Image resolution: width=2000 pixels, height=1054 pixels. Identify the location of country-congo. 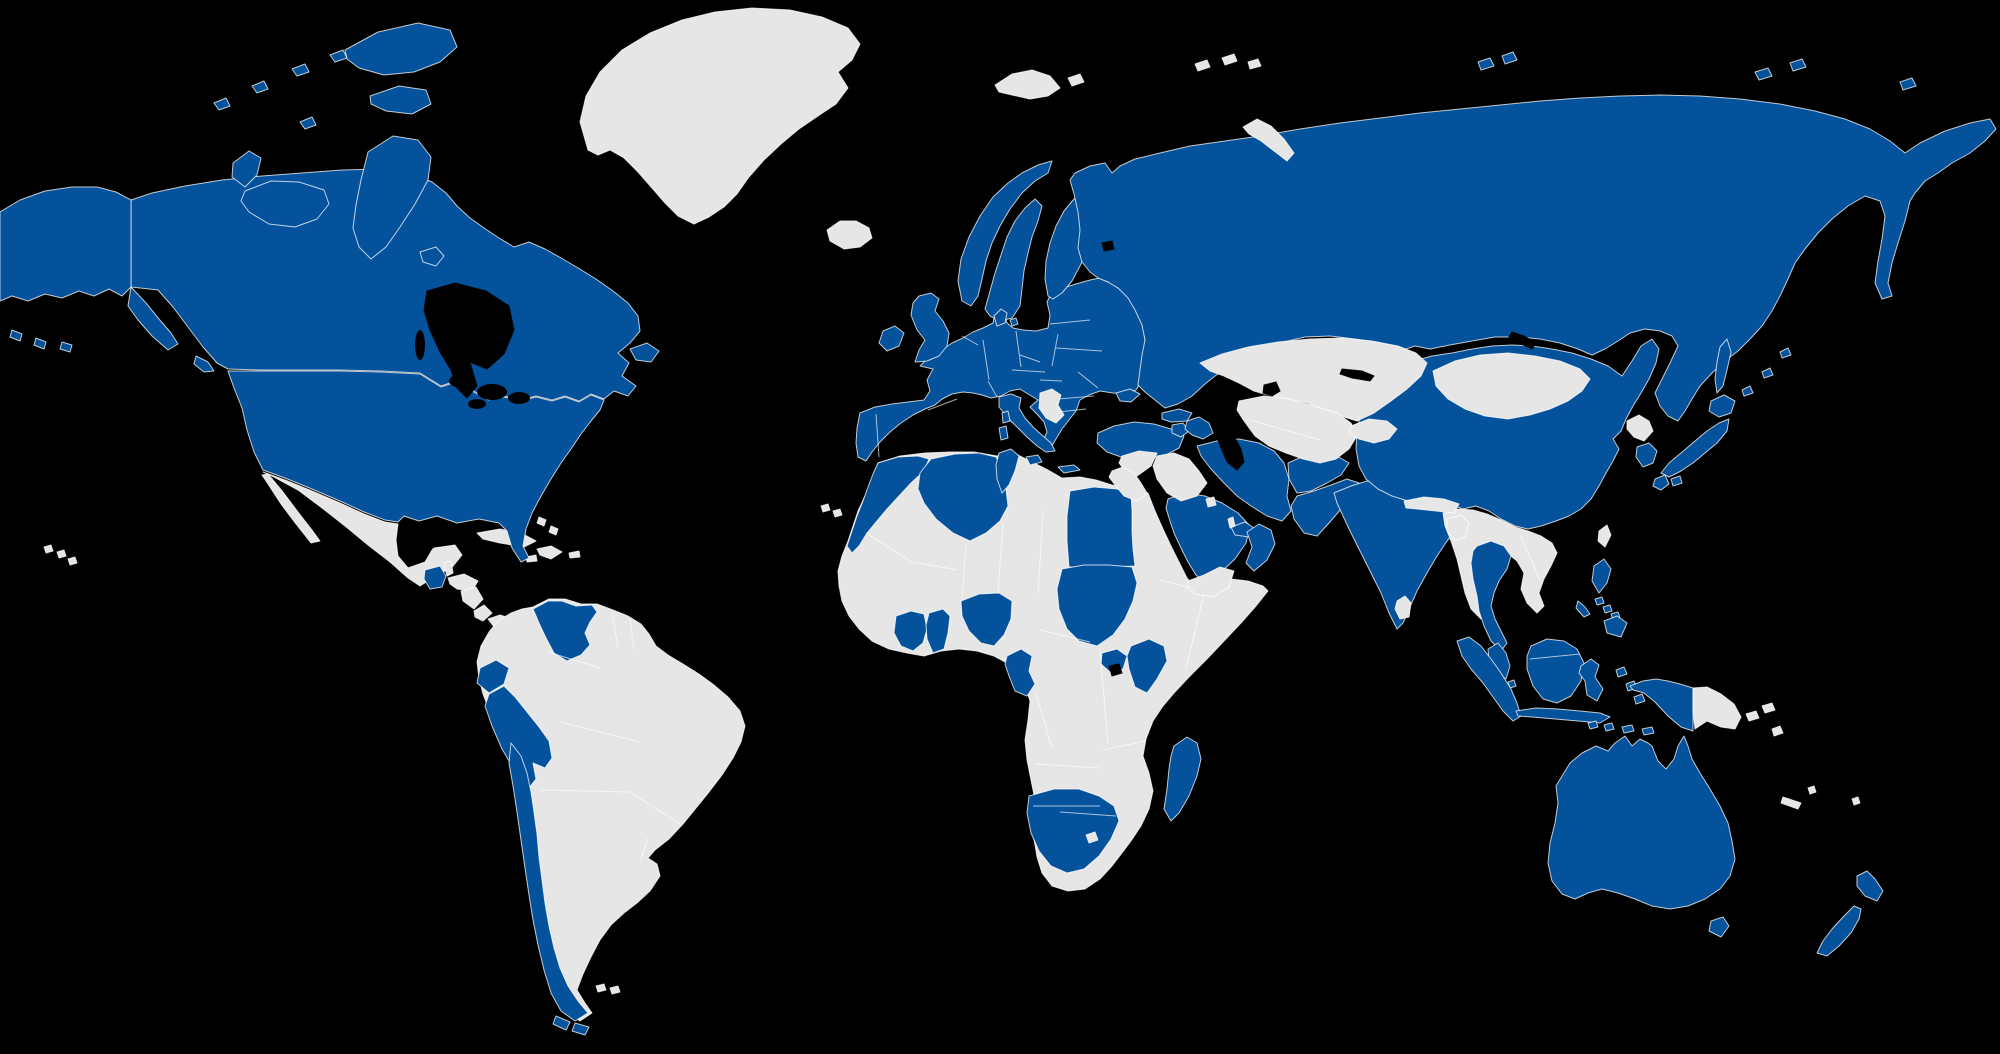
(1020, 672).